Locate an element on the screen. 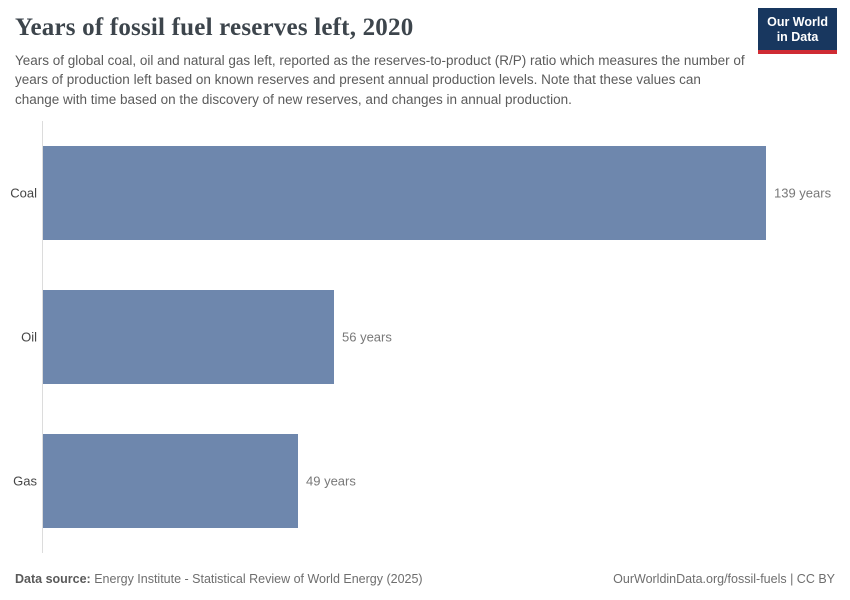 Image resolution: width=850 pixels, height=600 pixels. value-label-oil: 56 years is located at coordinates (367, 337).